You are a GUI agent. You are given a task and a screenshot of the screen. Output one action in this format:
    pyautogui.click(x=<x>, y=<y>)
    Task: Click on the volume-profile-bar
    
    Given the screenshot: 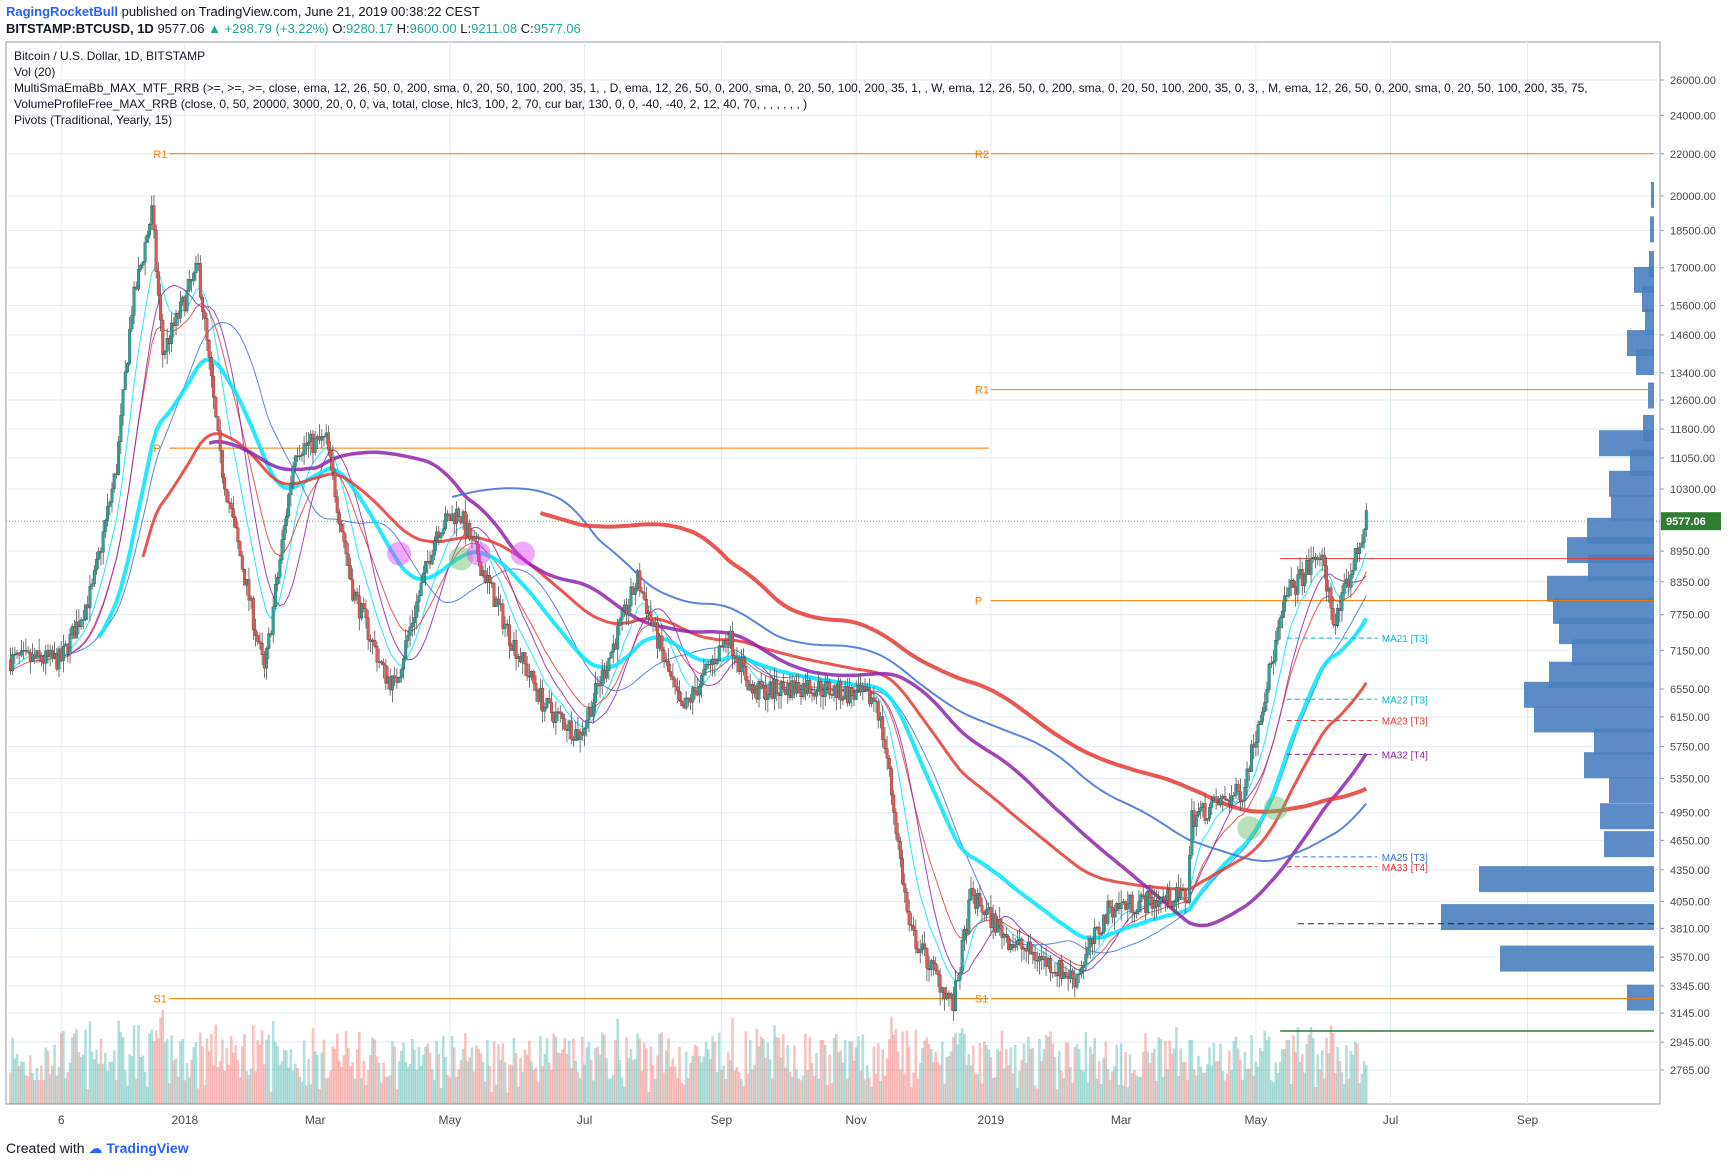 What is the action you would take?
    pyautogui.click(x=1645, y=362)
    